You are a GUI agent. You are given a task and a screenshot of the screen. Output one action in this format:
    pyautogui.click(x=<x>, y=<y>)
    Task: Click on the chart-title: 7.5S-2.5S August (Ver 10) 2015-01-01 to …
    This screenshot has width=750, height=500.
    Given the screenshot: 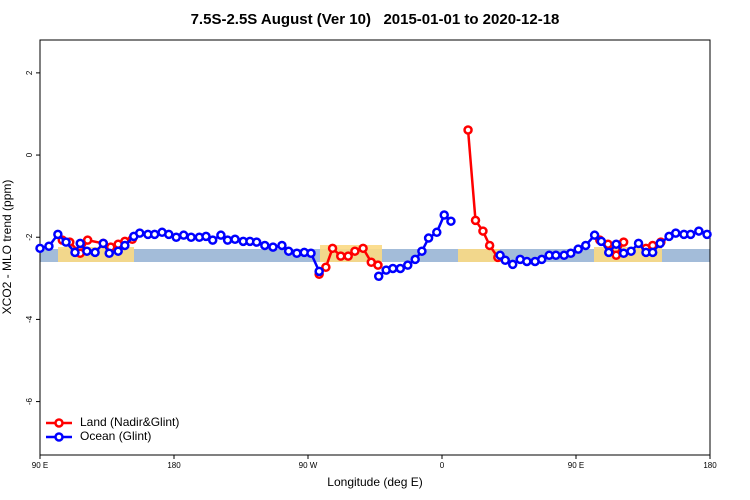 What is the action you would take?
    pyautogui.click(x=375, y=19)
    